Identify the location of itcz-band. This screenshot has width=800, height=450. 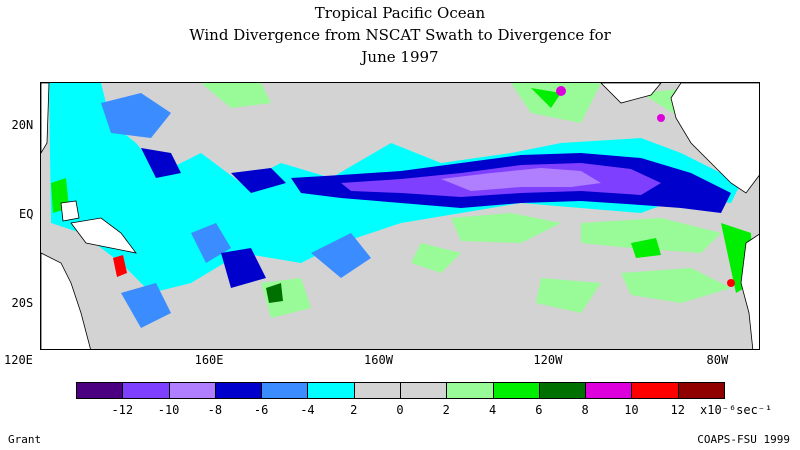
(511, 183).